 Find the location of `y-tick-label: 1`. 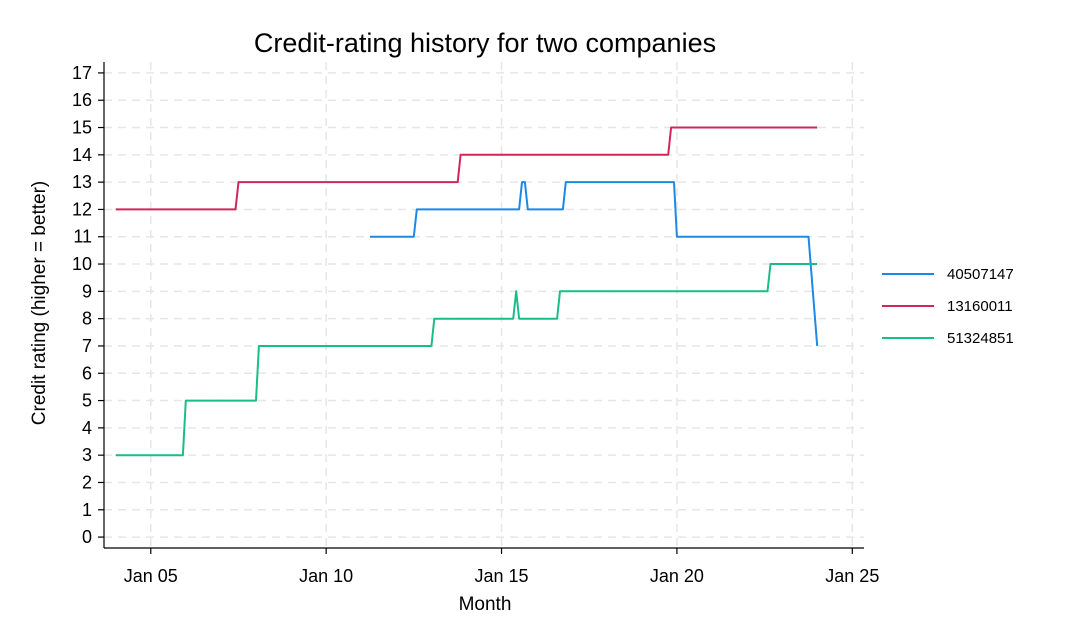

y-tick-label: 1 is located at coordinates (87, 510).